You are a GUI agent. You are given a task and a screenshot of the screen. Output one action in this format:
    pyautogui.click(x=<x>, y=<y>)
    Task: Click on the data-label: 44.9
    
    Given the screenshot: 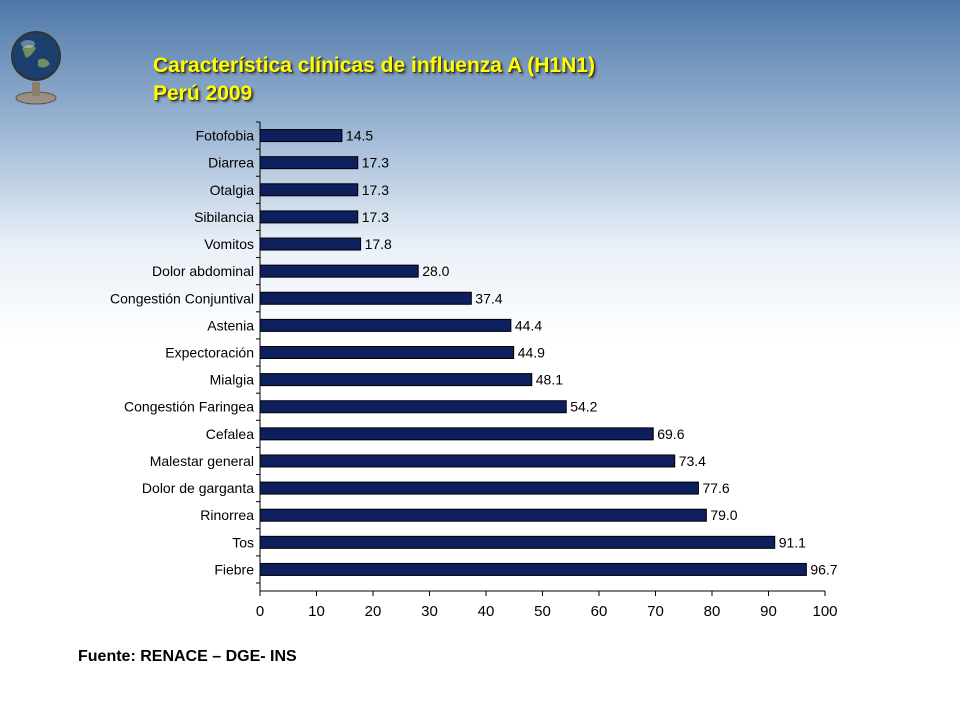 What is the action you would take?
    pyautogui.click(x=531, y=353)
    